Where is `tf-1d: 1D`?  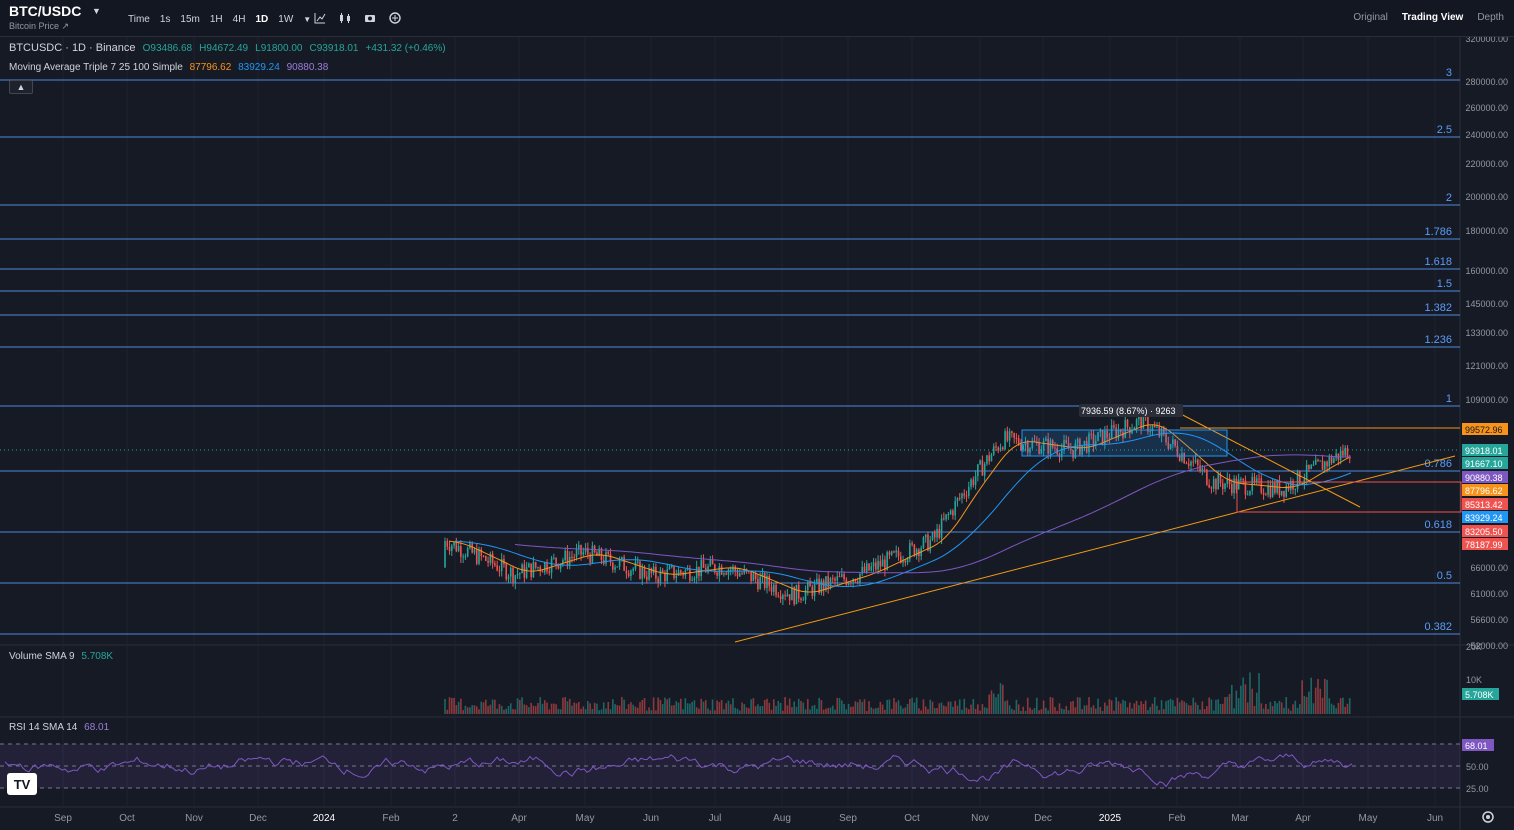
tf-1d: 1D is located at coordinates (262, 19).